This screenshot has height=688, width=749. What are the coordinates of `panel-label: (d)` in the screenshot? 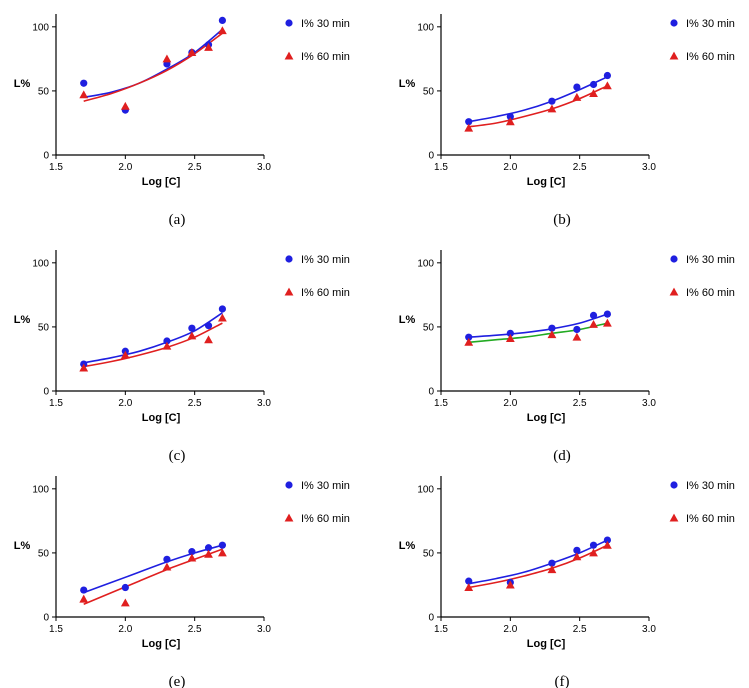 It's located at (562, 456).